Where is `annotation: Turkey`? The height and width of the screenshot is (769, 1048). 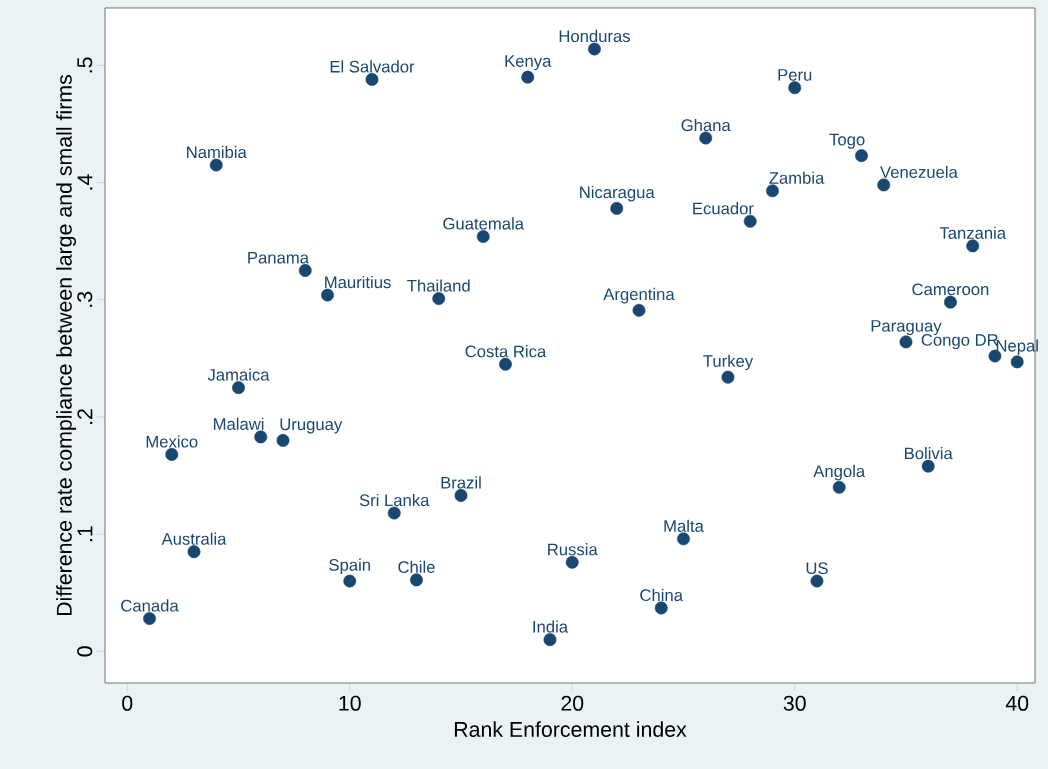
annotation: Turkey is located at coordinates (728, 362).